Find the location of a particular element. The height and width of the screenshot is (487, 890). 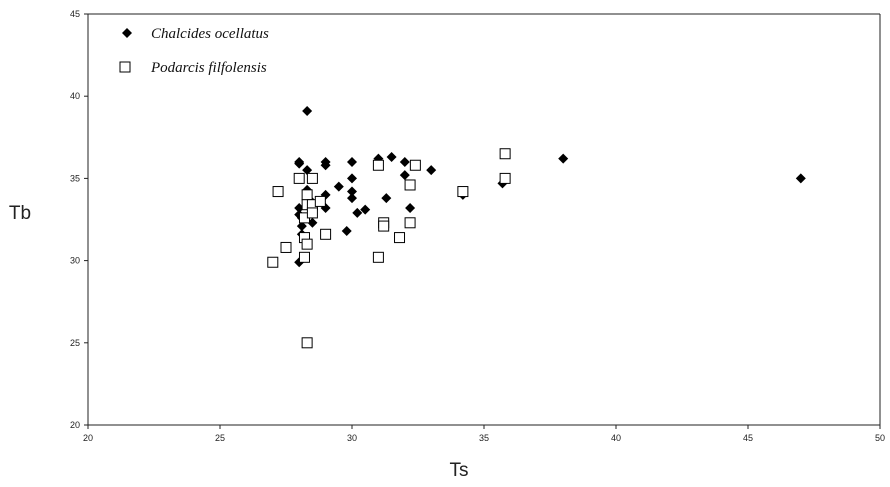

x-tick-label: 40 is located at coordinates (616, 438).